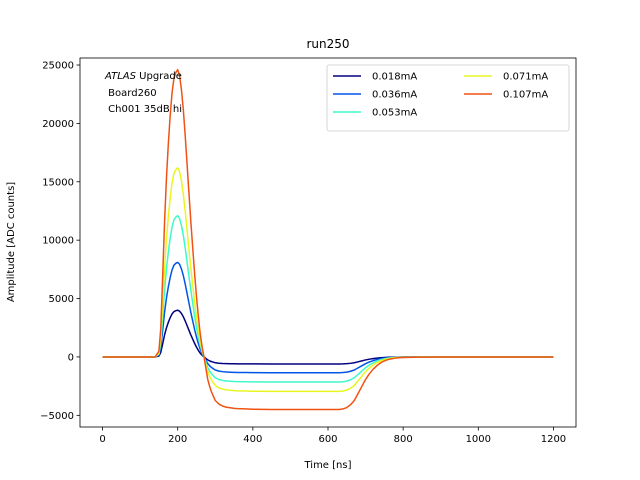 The height and width of the screenshot is (480, 640). I want to click on legend: 0.018mA 0.036mA 0.053mA 0.071mA 0.107mA, so click(448, 98).